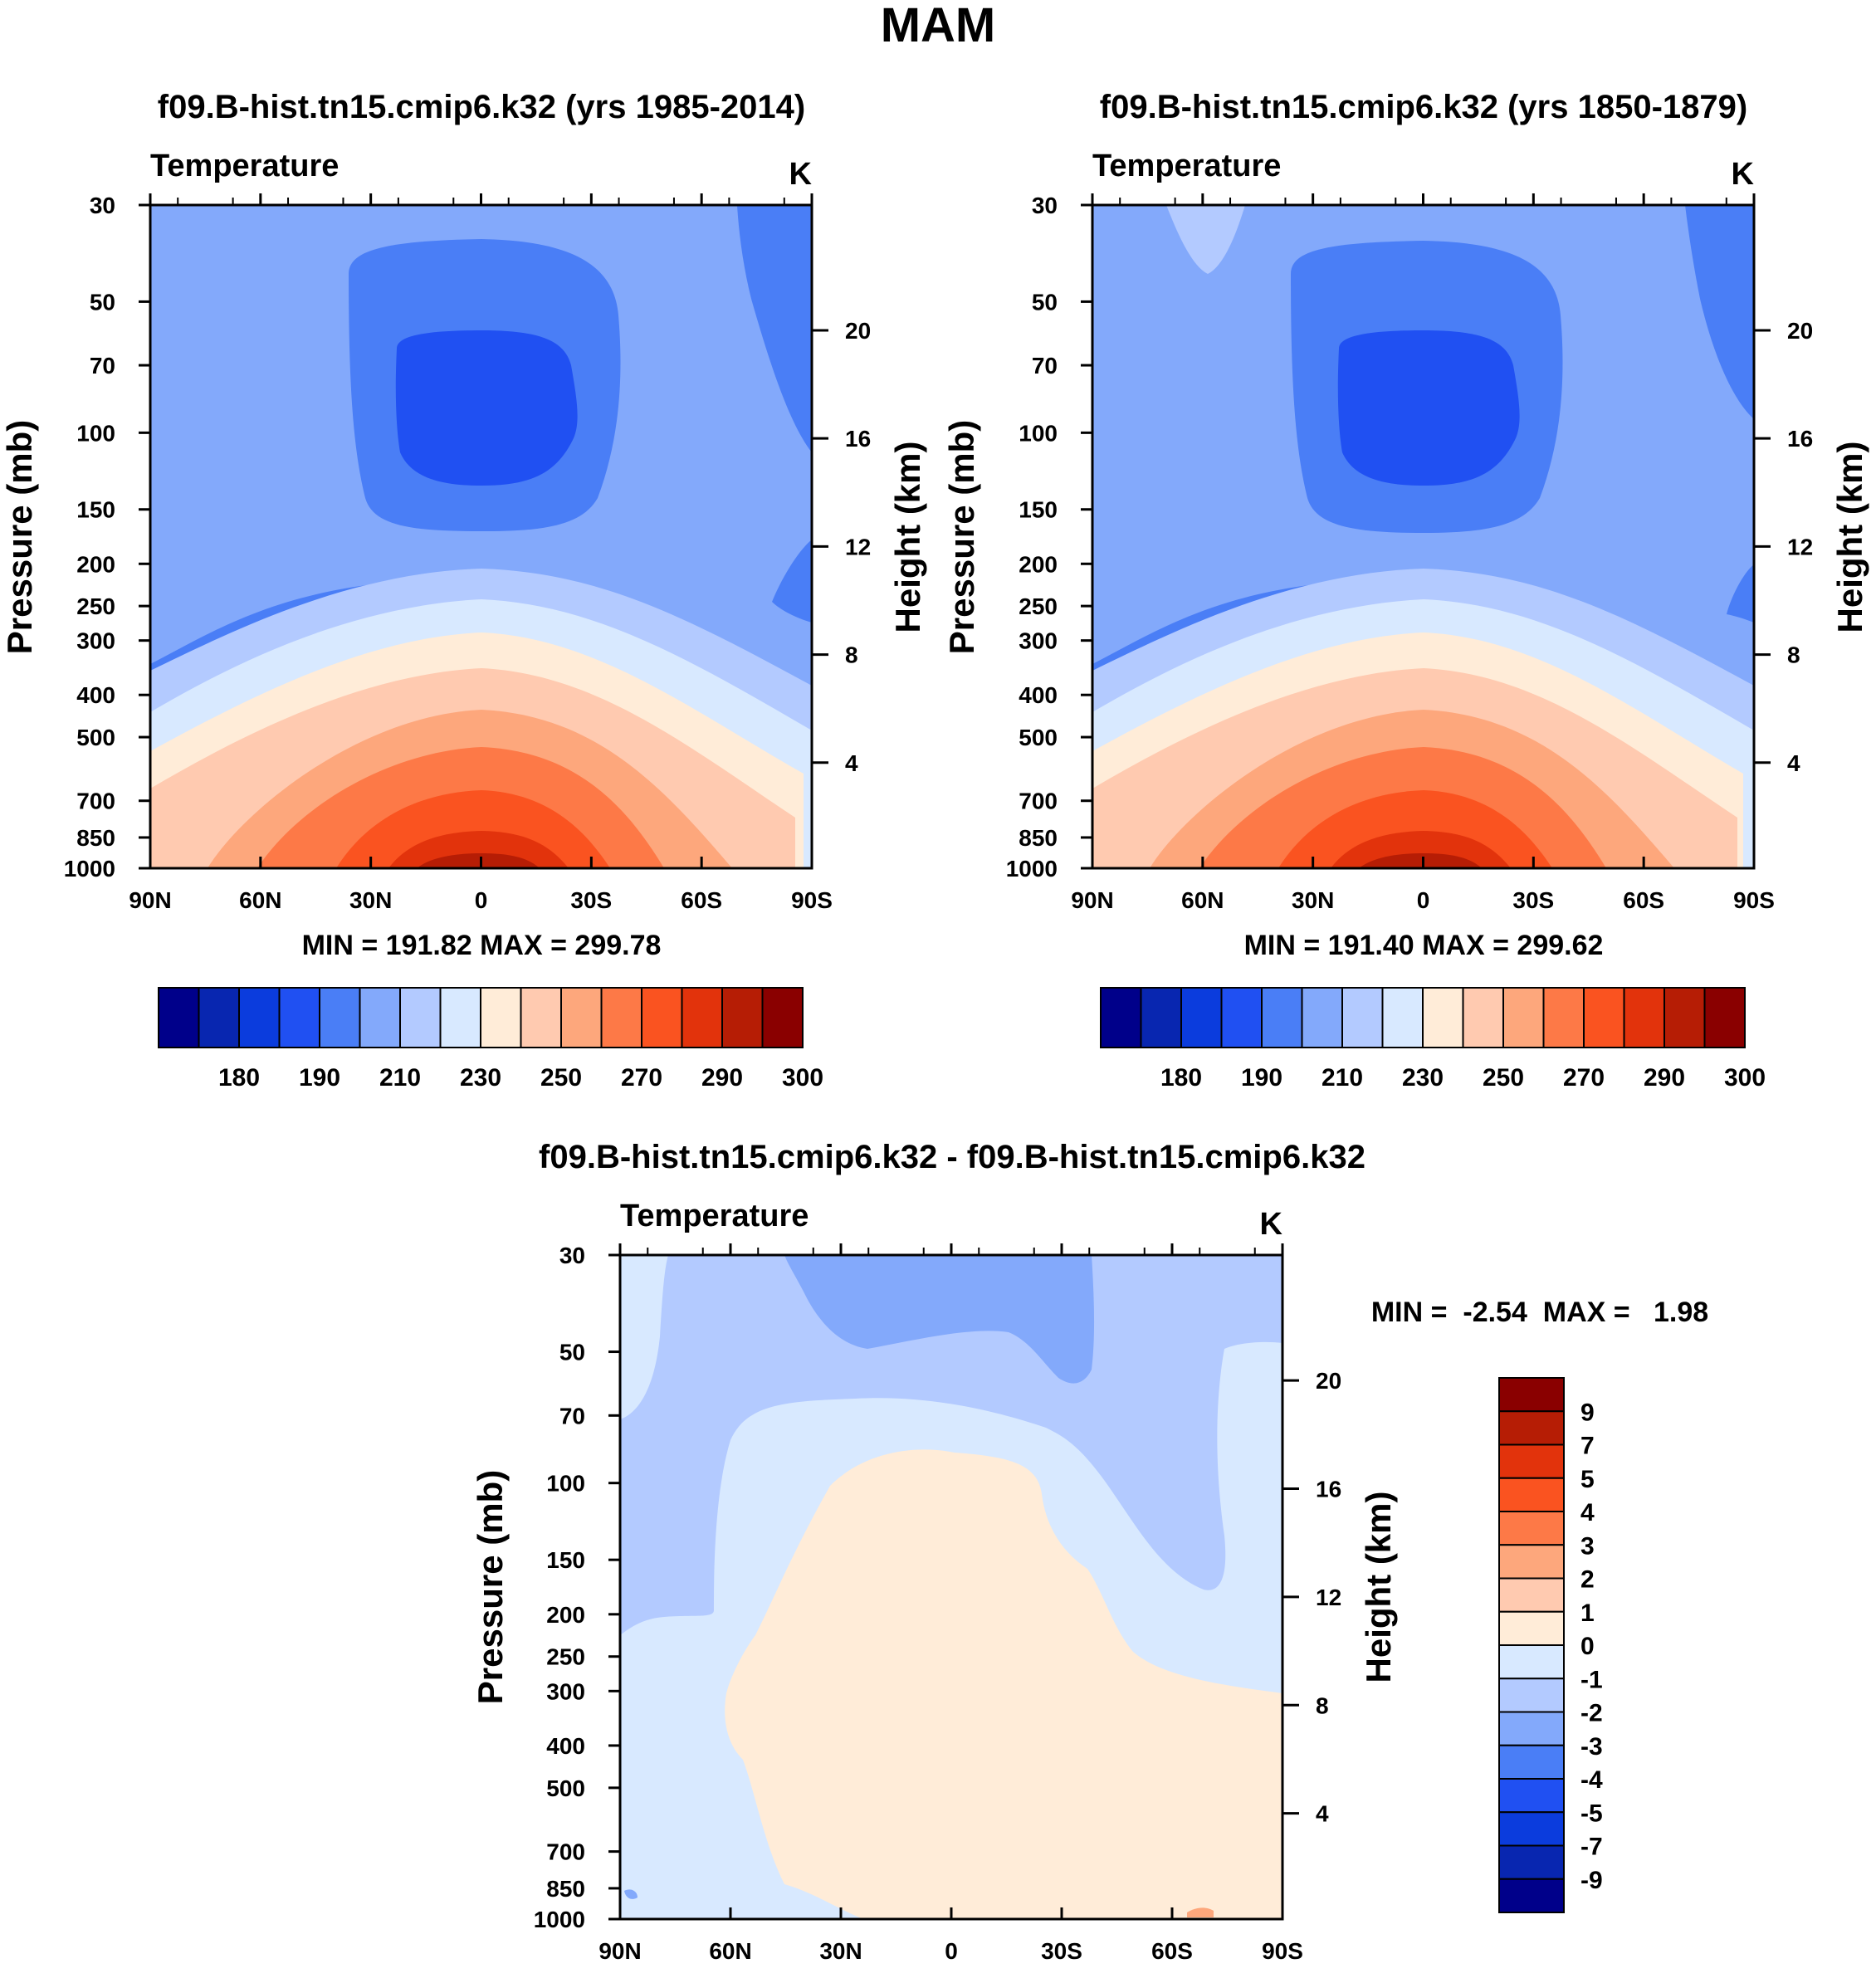  Describe the element at coordinates (1587, 1479) in the screenshot. I see `colorbar-label: 5` at that location.